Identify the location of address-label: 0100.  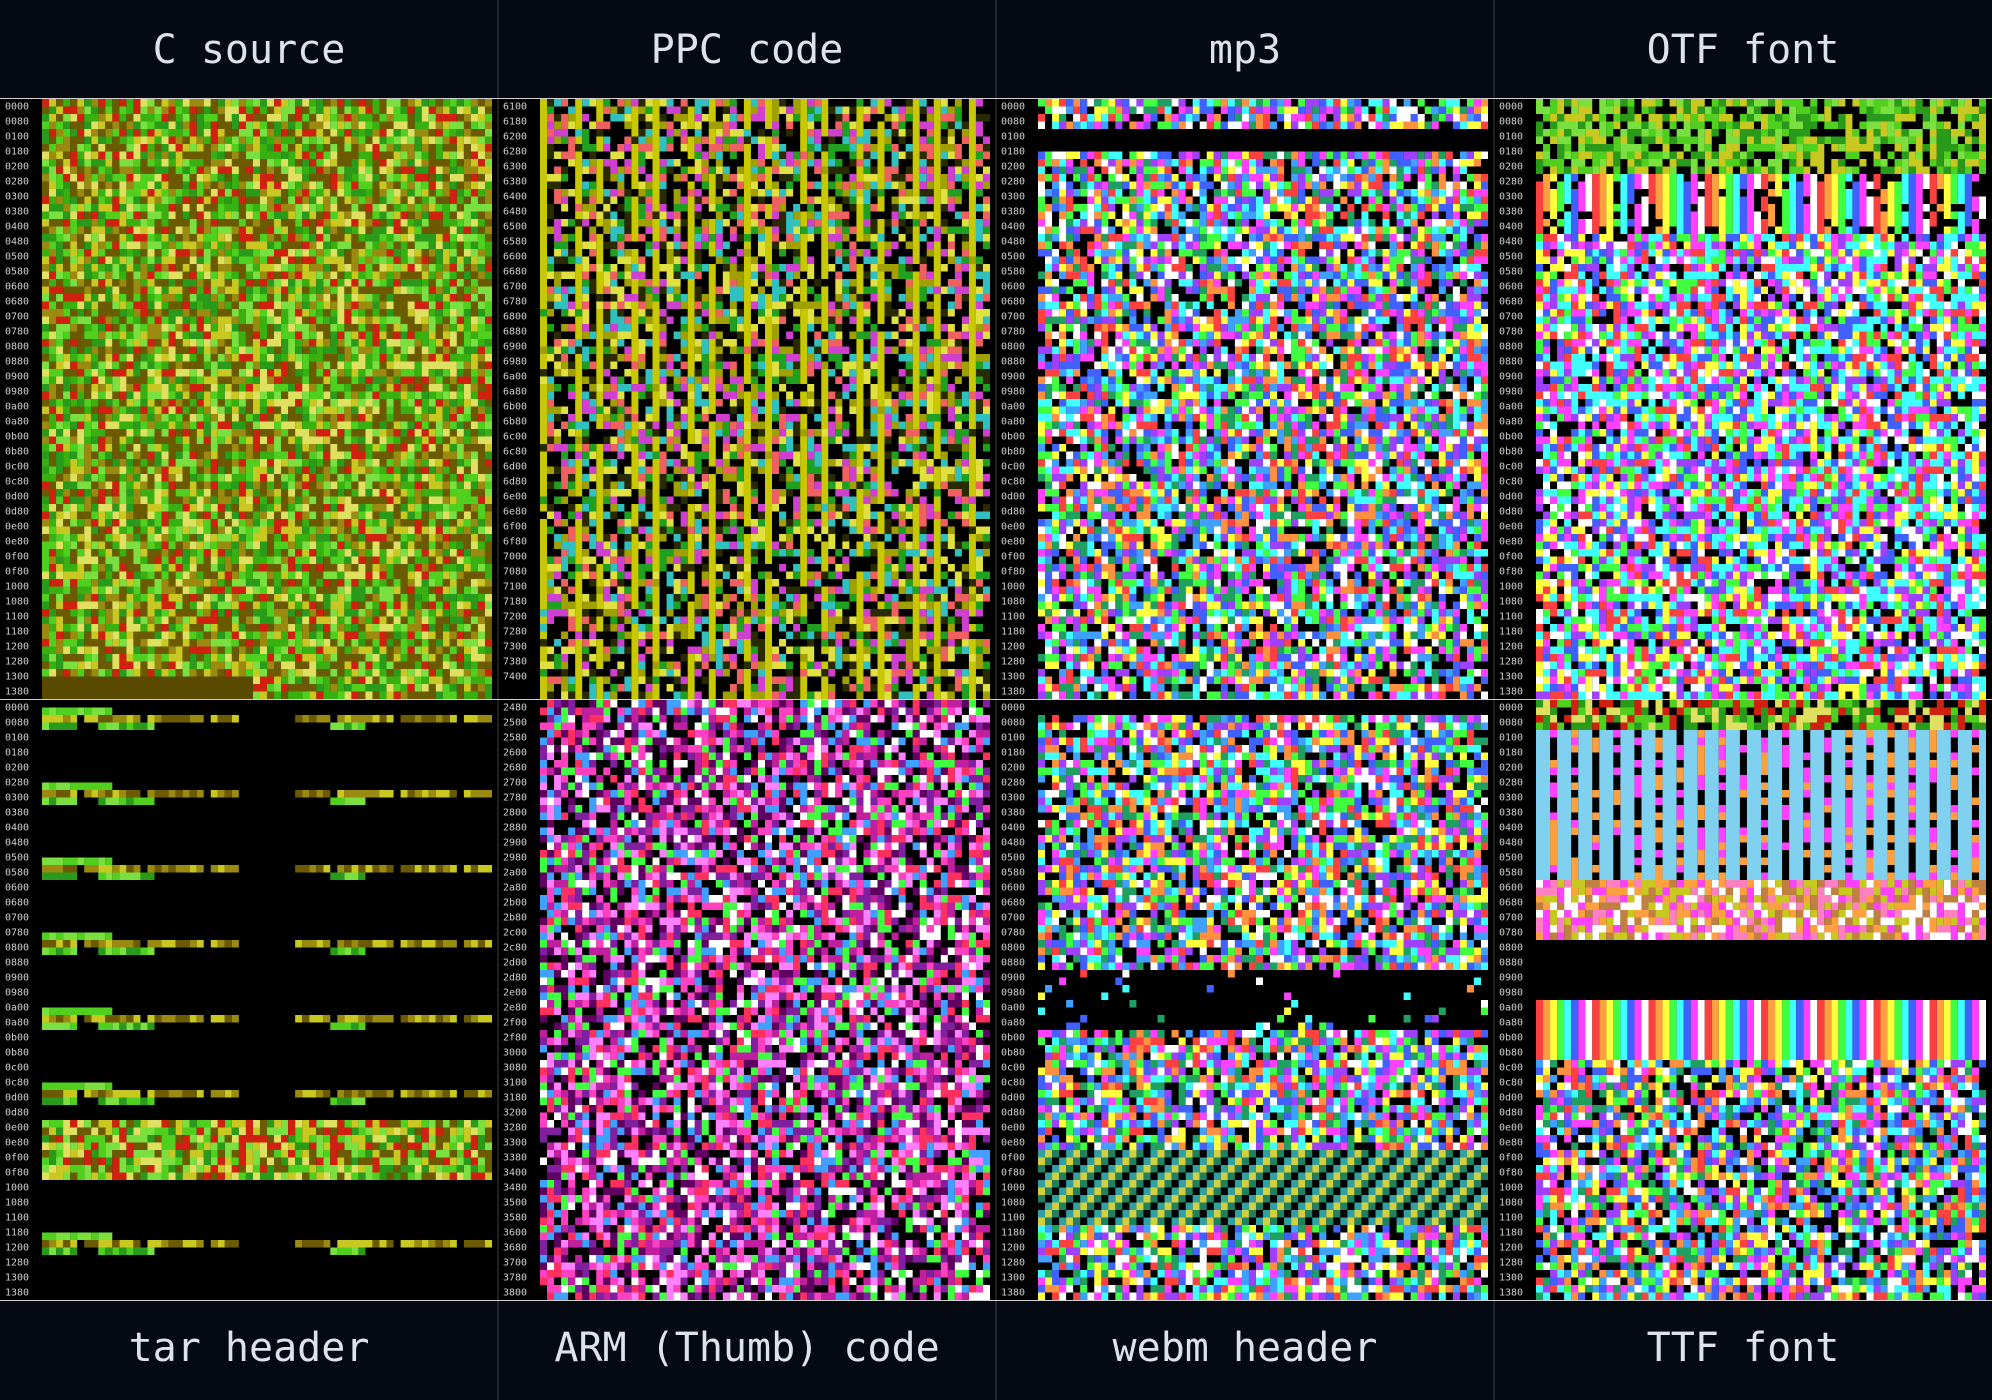
(17, 137).